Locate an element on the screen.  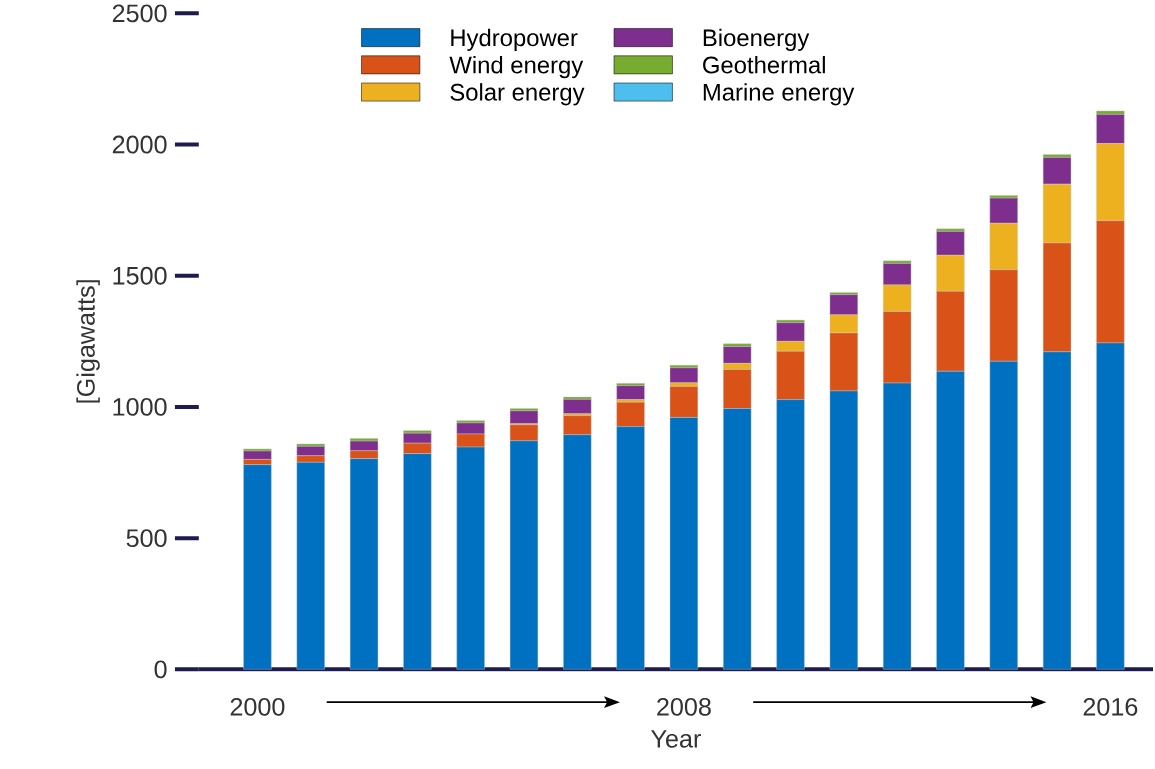
legend-label: Solar energy is located at coordinates (517, 94).